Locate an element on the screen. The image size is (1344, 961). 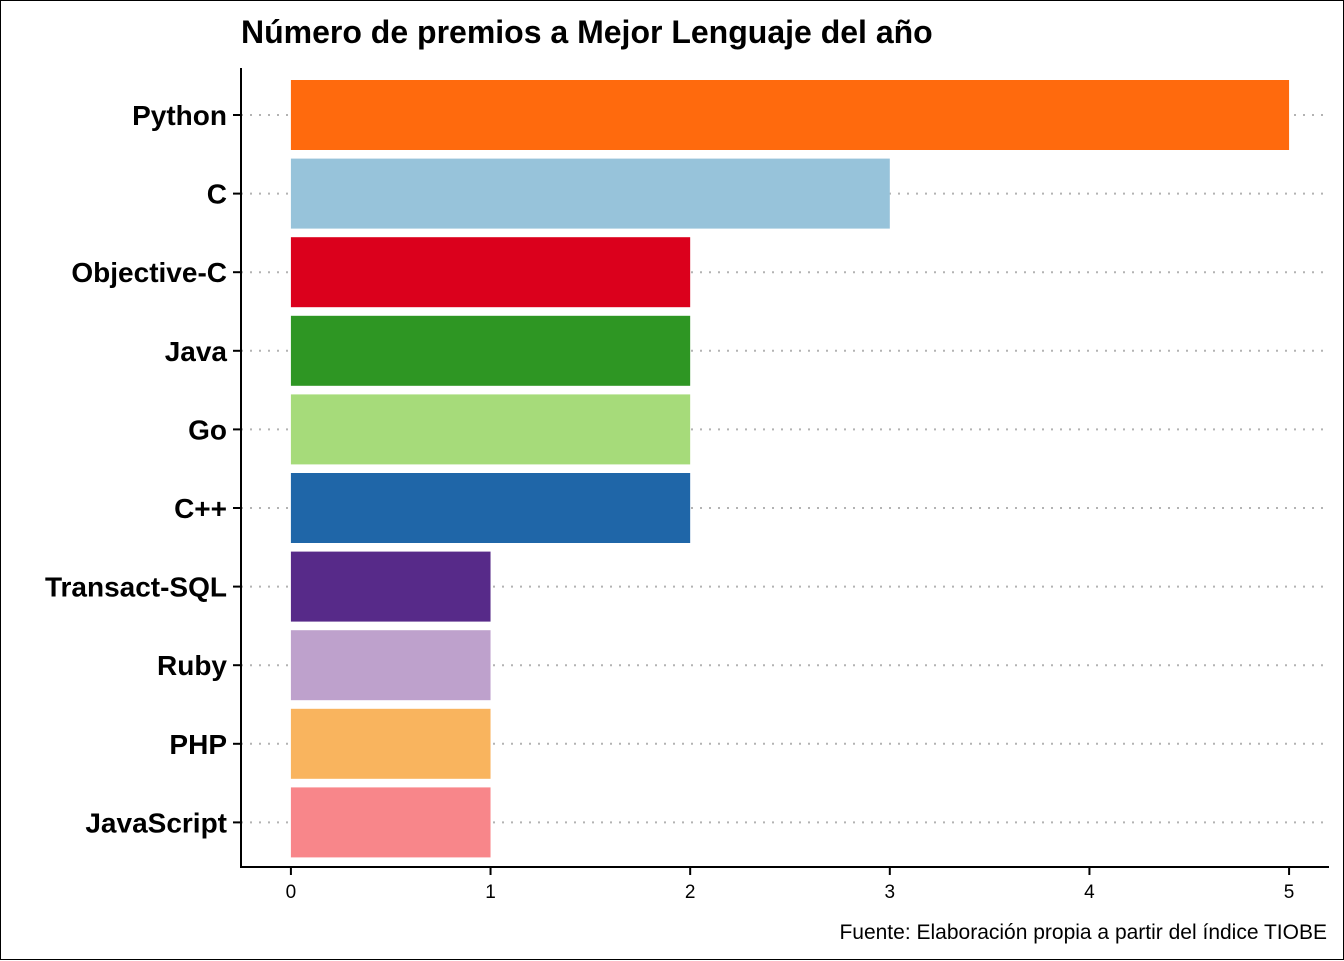
category-label: C is located at coordinates (217, 194).